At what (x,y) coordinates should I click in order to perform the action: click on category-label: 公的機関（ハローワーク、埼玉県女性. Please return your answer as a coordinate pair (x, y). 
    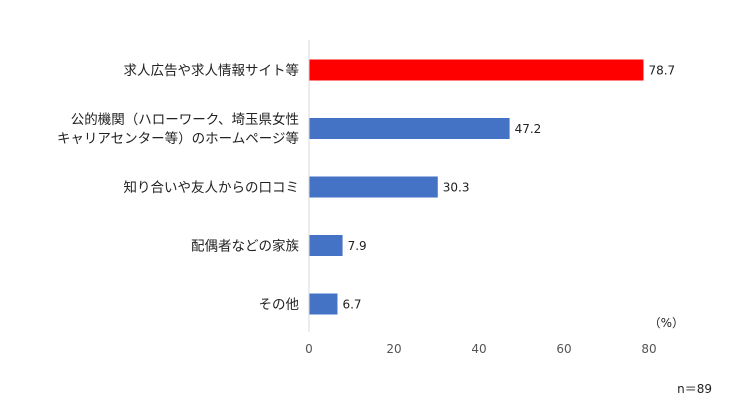
    Looking at the image, I should click on (185, 119).